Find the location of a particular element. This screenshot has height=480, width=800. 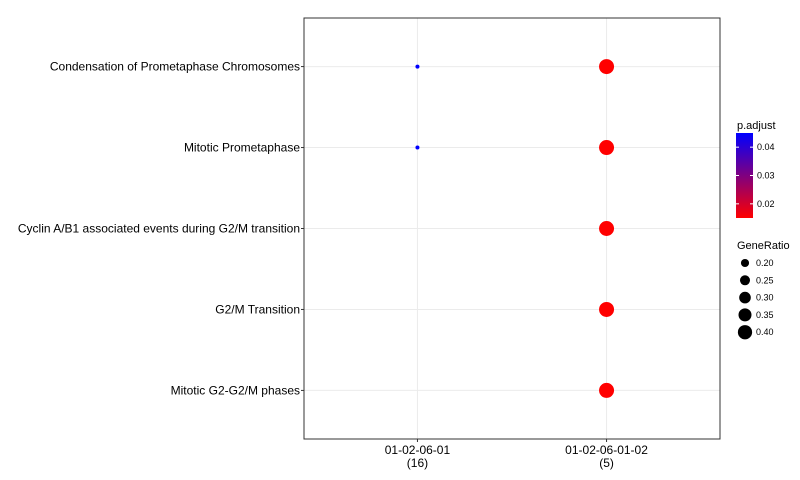

x-tick-label: 01-02-06-01-02 is located at coordinates (606, 450).